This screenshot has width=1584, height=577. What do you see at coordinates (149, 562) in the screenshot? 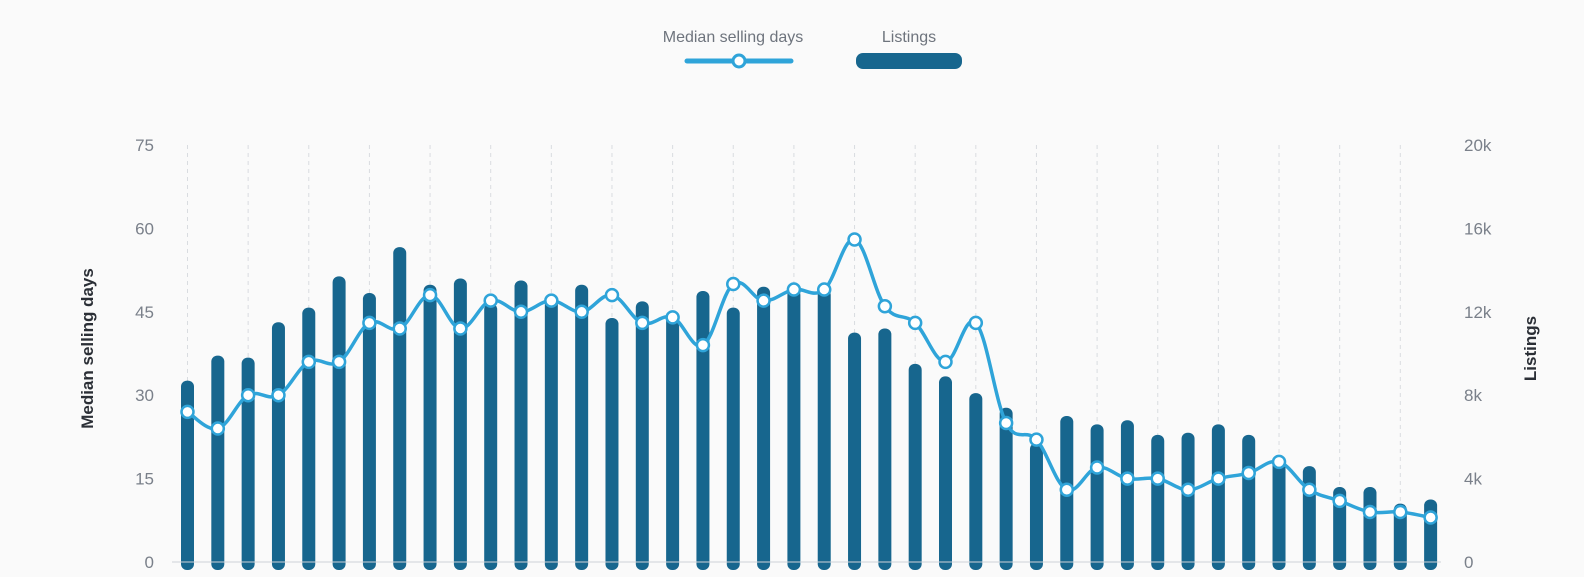
I see `y-left-tick-label: 0` at bounding box center [149, 562].